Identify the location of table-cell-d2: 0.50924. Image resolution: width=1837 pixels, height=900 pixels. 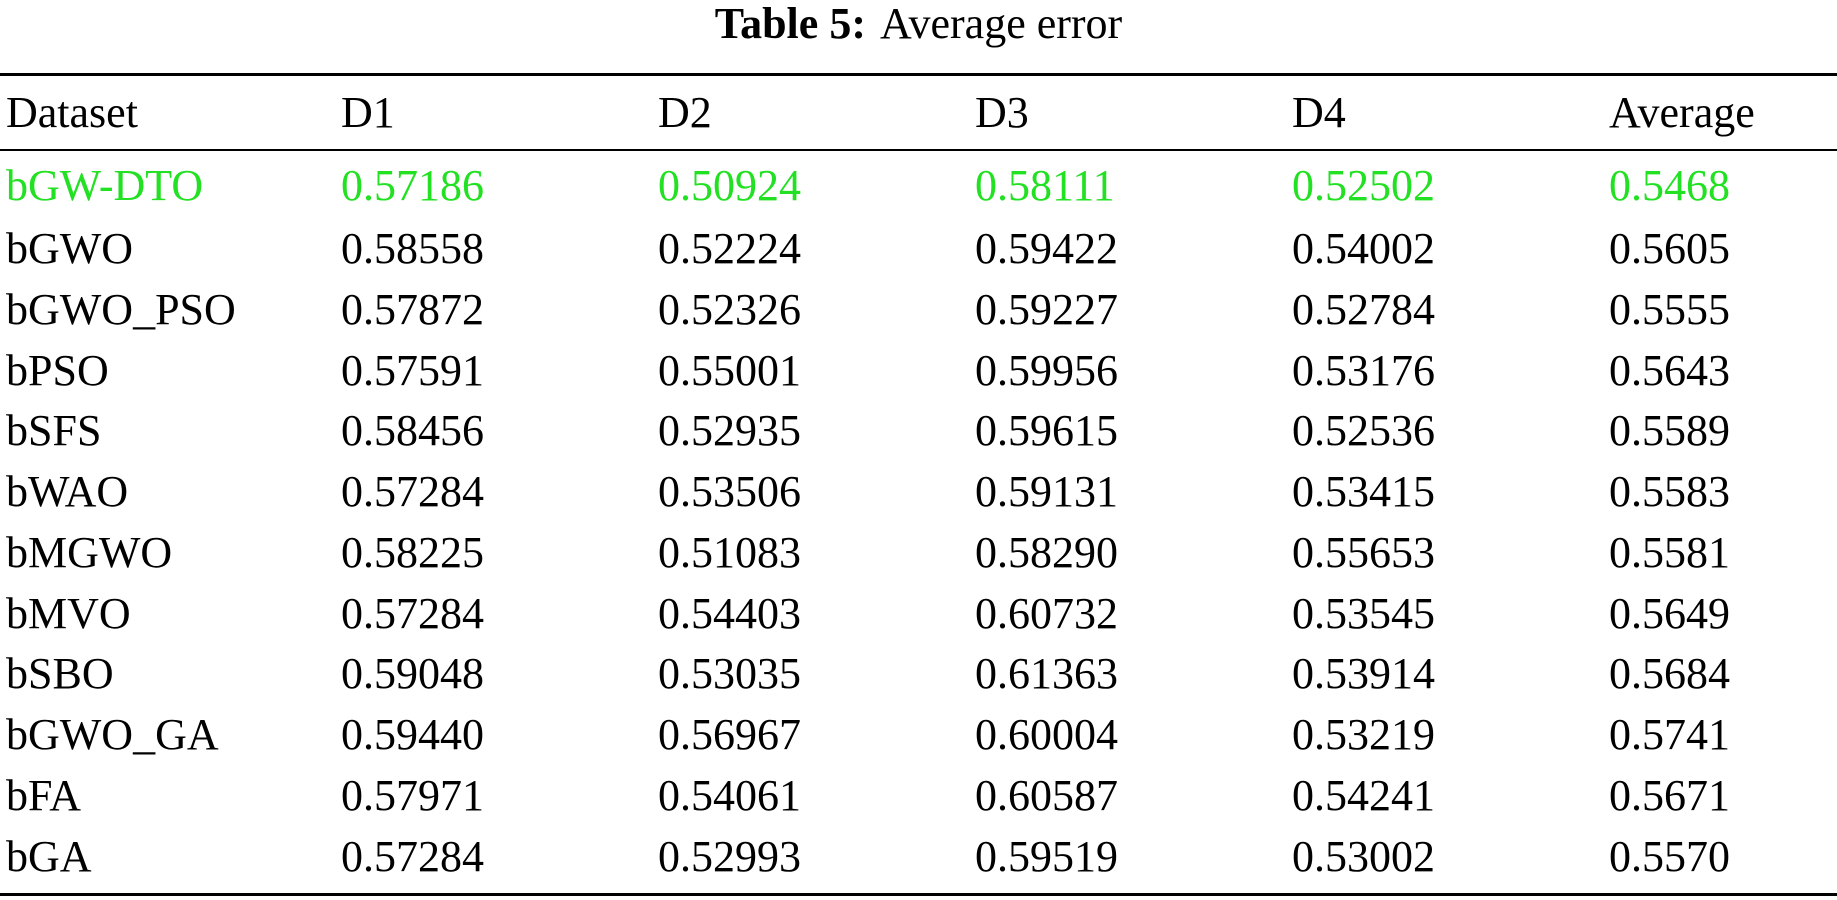
(729, 185).